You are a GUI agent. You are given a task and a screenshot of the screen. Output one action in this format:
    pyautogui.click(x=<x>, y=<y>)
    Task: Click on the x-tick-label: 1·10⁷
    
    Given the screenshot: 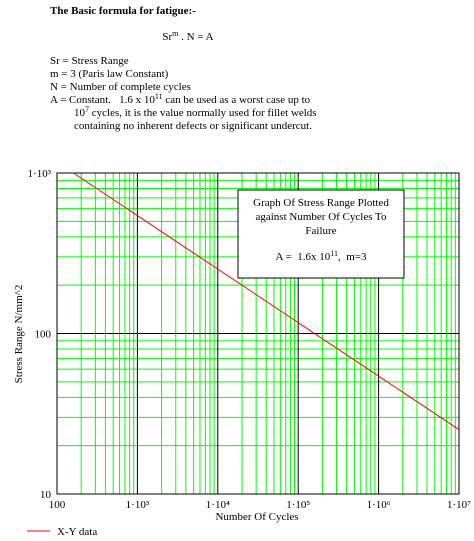 What is the action you would take?
    pyautogui.click(x=459, y=505)
    